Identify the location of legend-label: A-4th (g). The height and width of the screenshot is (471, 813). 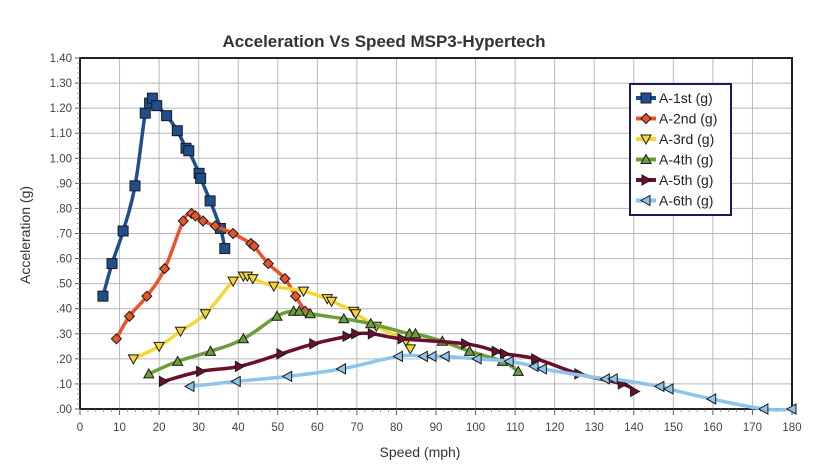
(686, 160).